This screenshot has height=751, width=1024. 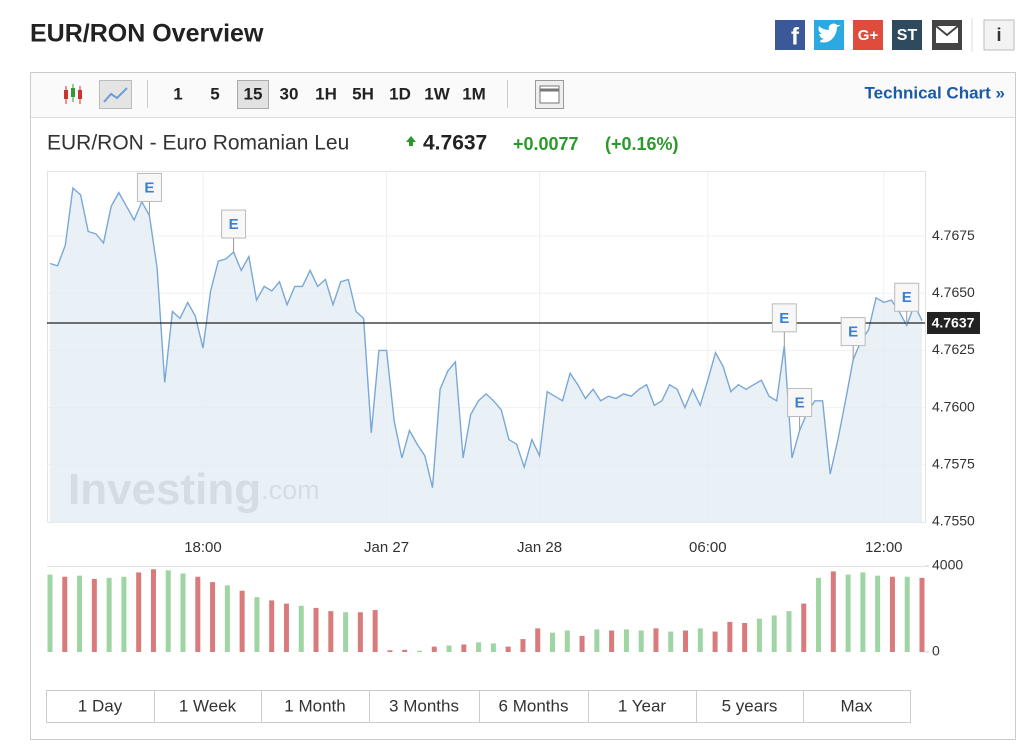 I want to click on interval-group: 1 5 15 30 1H 5H 1D 1W 1M, so click(x=329, y=94).